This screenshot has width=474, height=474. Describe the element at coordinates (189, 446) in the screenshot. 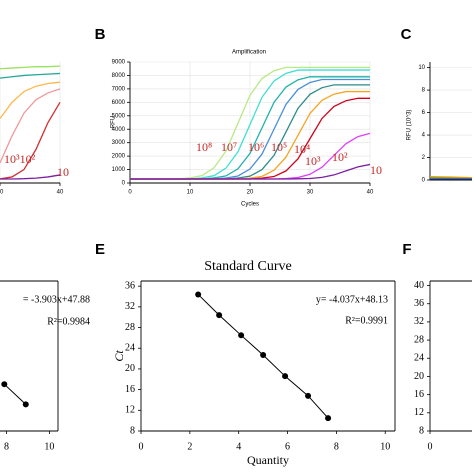

I see `x-tick-label: 2` at that location.